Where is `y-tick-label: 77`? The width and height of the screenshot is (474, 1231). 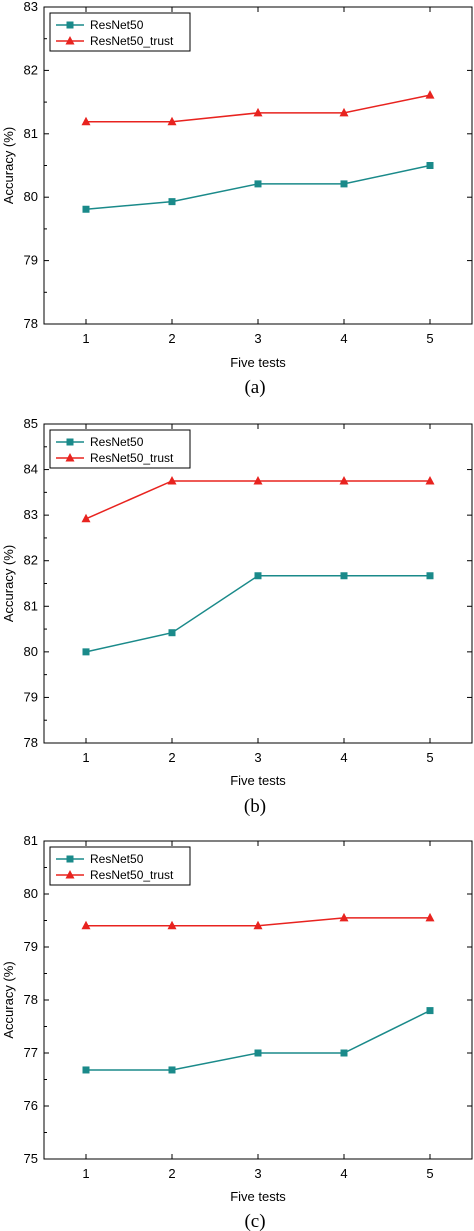 y-tick-label: 77 is located at coordinates (31, 1052).